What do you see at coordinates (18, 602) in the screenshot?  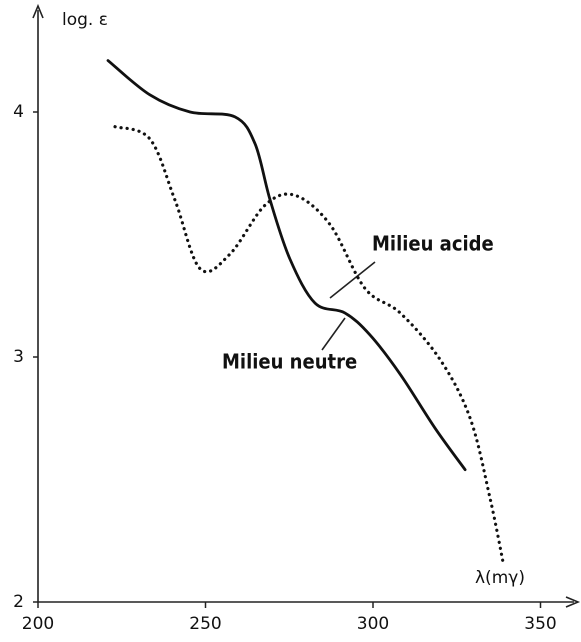 I see `y-tick-label: 2` at bounding box center [18, 602].